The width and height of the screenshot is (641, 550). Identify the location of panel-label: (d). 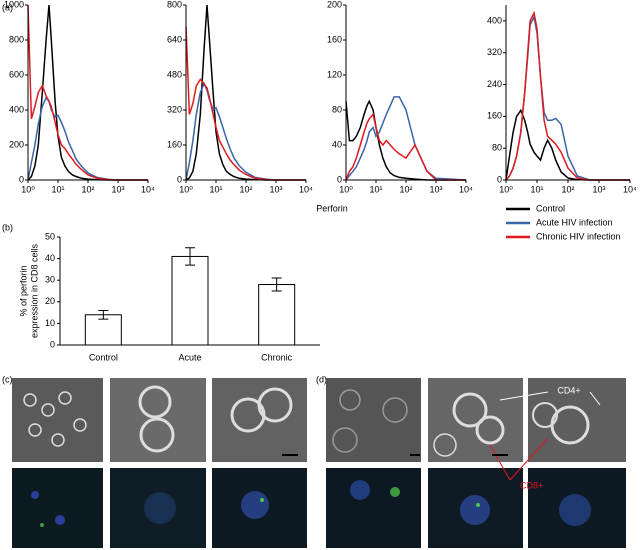
(321, 379).